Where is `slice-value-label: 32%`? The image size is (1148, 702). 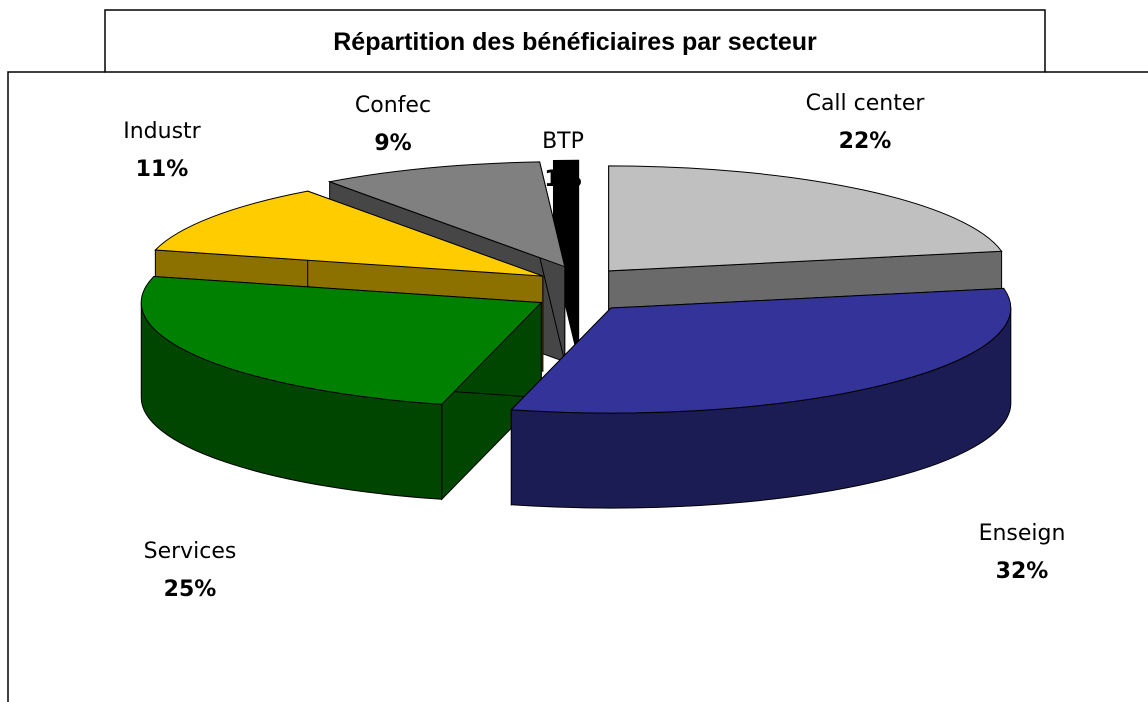 slice-value-label: 32% is located at coordinates (1022, 571).